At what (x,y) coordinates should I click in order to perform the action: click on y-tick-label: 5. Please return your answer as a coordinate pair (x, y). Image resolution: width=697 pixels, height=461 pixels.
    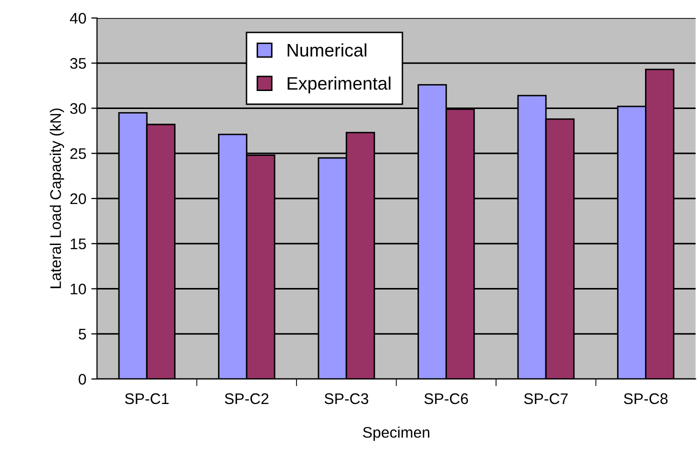
    Looking at the image, I should click on (82, 334).